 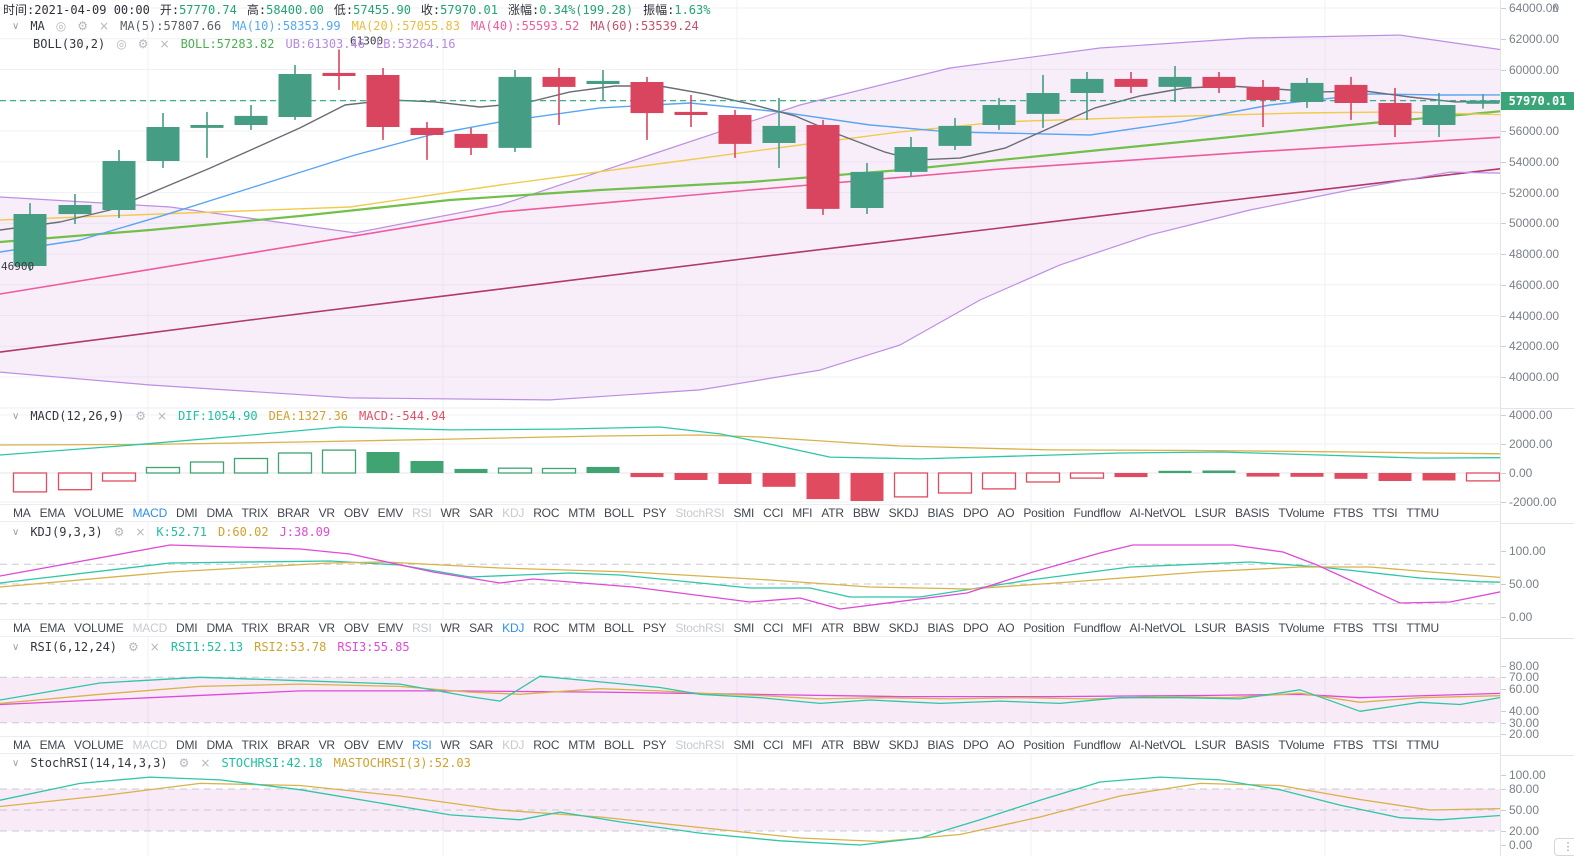 What do you see at coordinates (219, 513) in the screenshot?
I see `tab-DMA: DMA` at bounding box center [219, 513].